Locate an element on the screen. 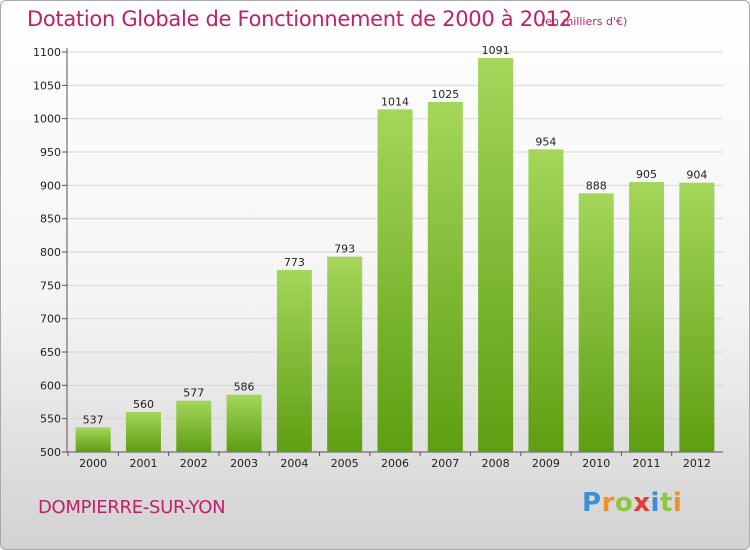 Image resolution: width=750 pixels, height=550 pixels. x-tick-label: 2003 is located at coordinates (244, 463).